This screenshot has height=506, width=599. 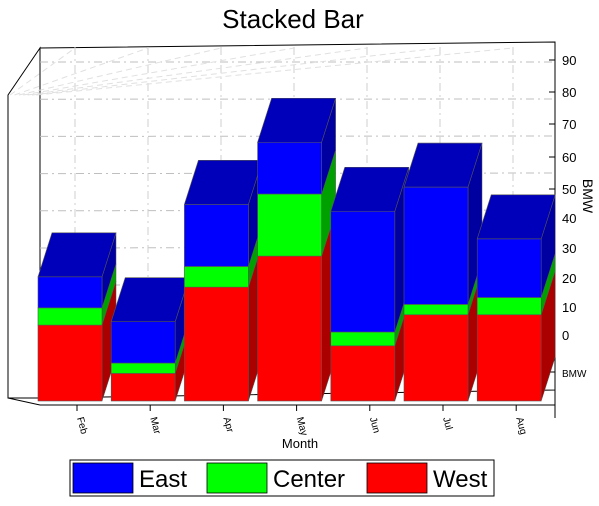 I want to click on y-axis-label: BMW, so click(x=588, y=196).